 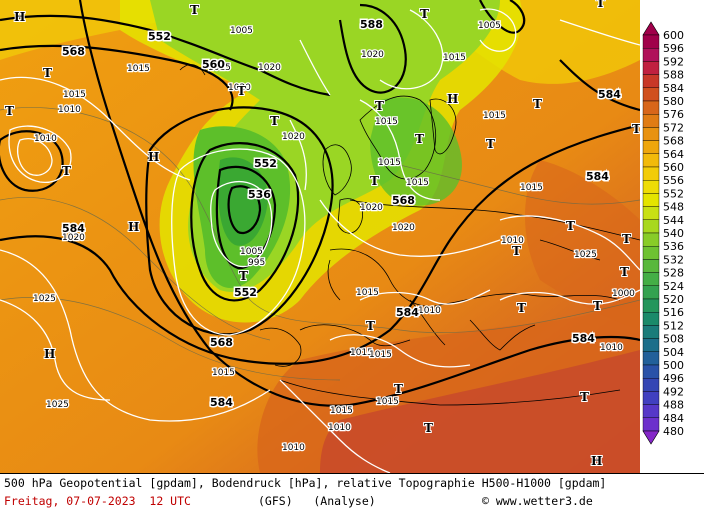 I want to click on zone-red-south, so click(x=480, y=411).